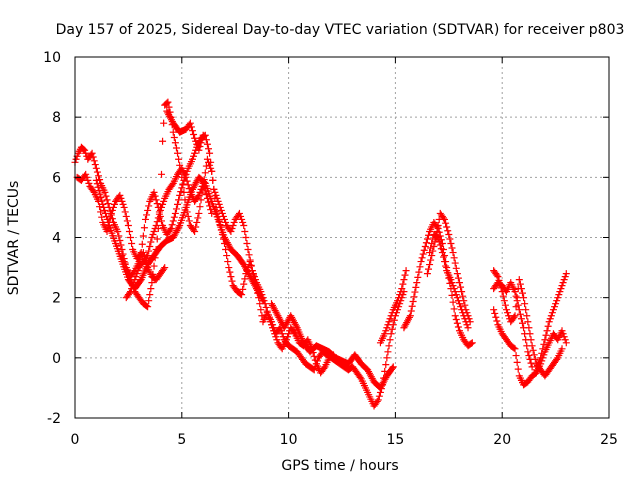 This screenshot has width=640, height=480. What do you see at coordinates (56, 118) in the screenshot?
I see `y-tick-label: 8` at bounding box center [56, 118].